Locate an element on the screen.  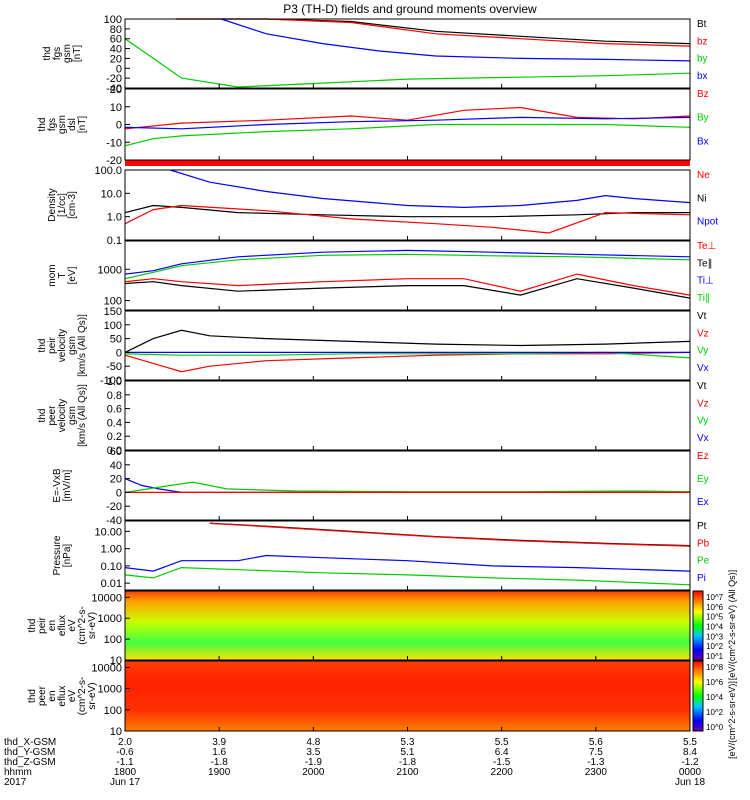
colorbar-tick: 10^1 is located at coordinates (715, 656).